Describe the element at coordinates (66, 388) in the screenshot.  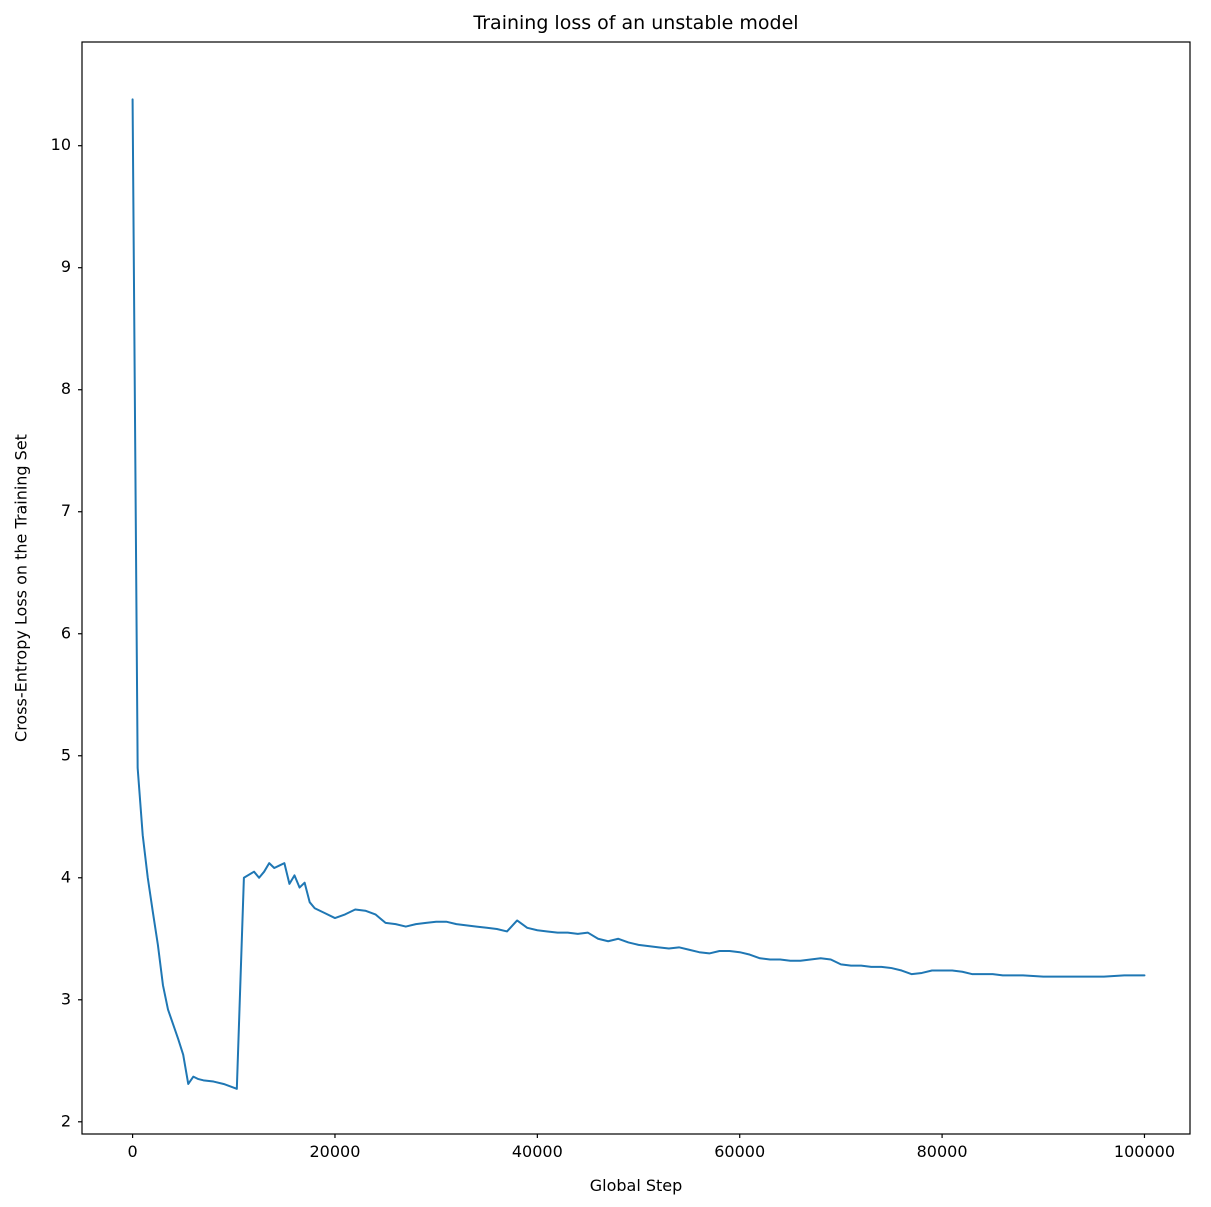
I see `y-tick-label: 8` at that location.